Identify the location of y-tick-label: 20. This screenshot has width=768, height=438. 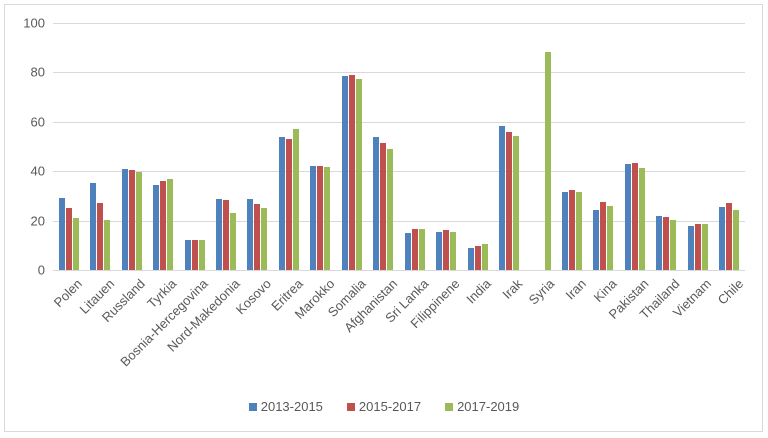
(37, 221).